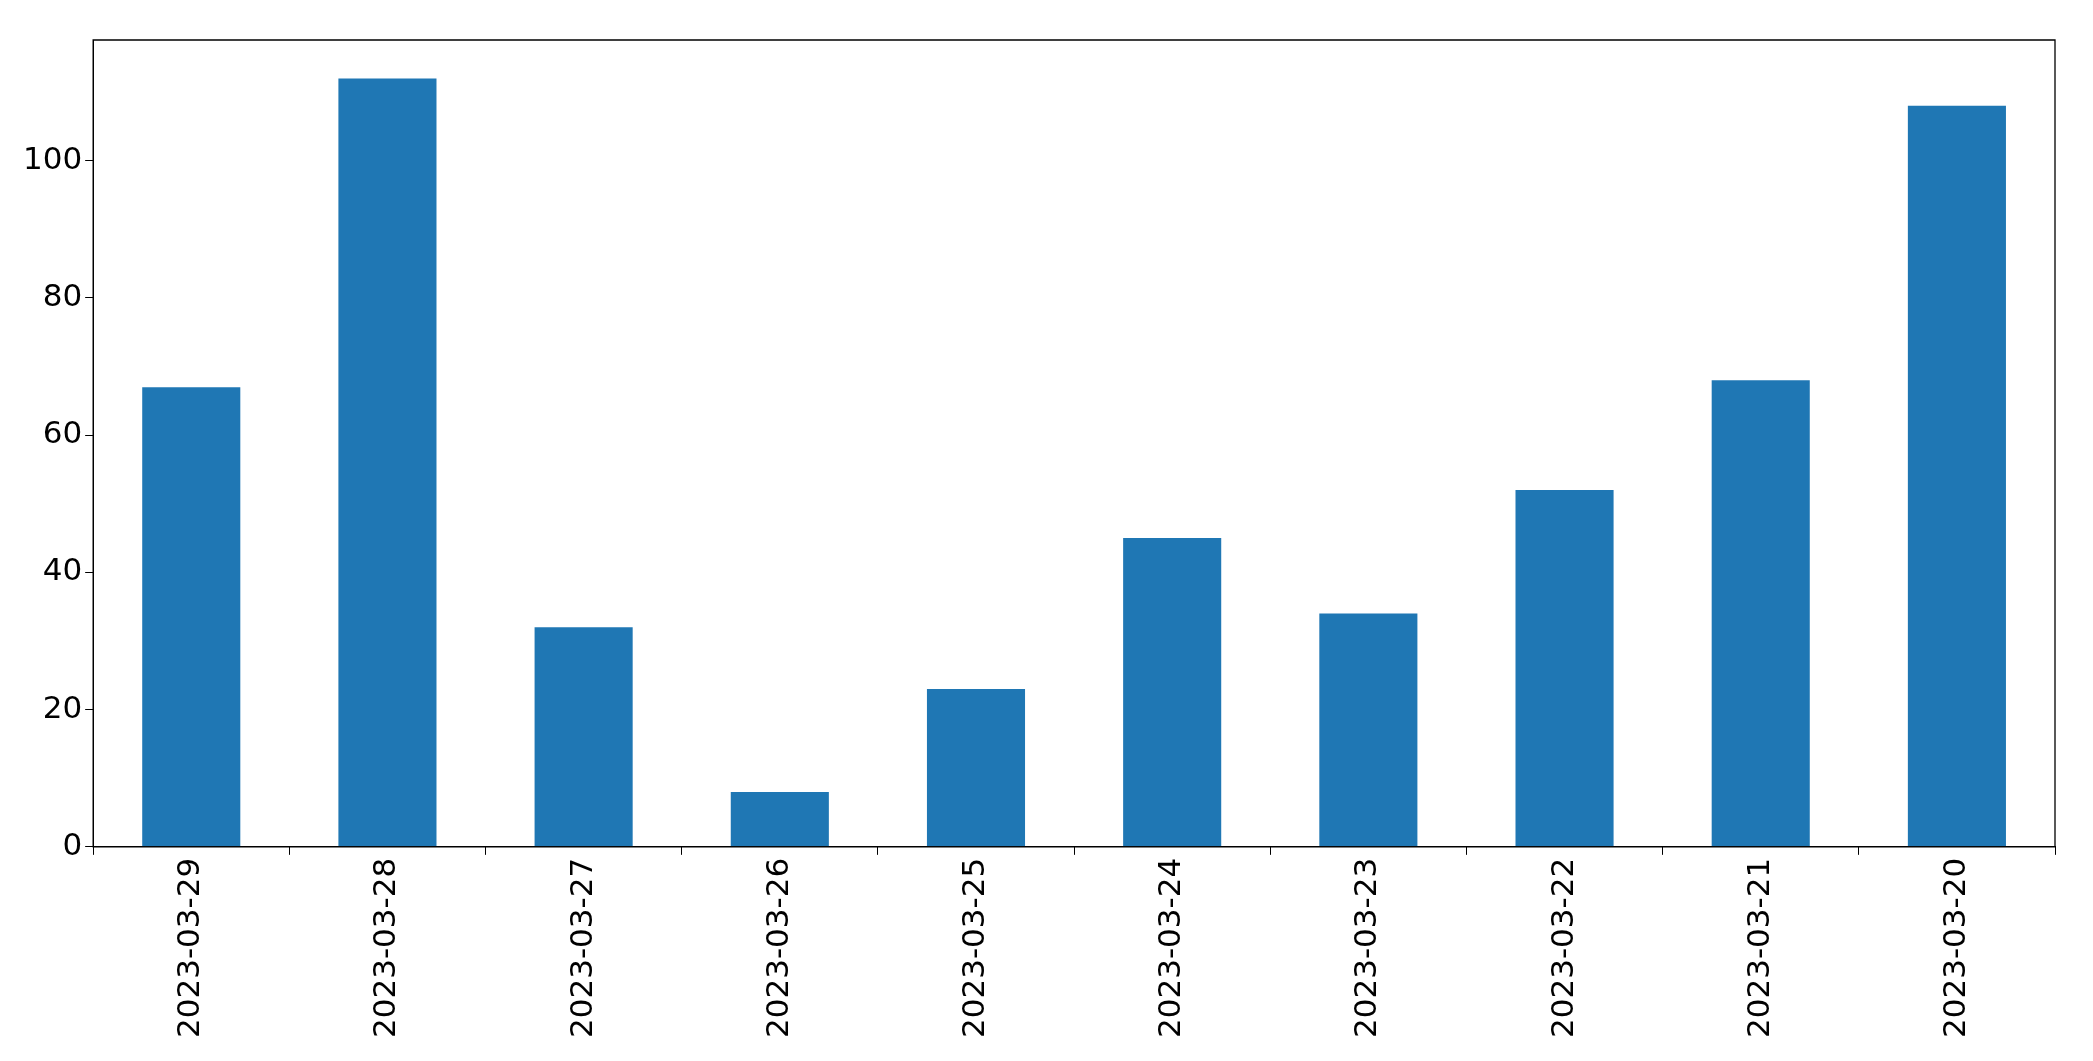 The image size is (2093, 1061). Describe the element at coordinates (1169, 948) in the screenshot. I see `x-tick-label: 2023-03-24` at that location.